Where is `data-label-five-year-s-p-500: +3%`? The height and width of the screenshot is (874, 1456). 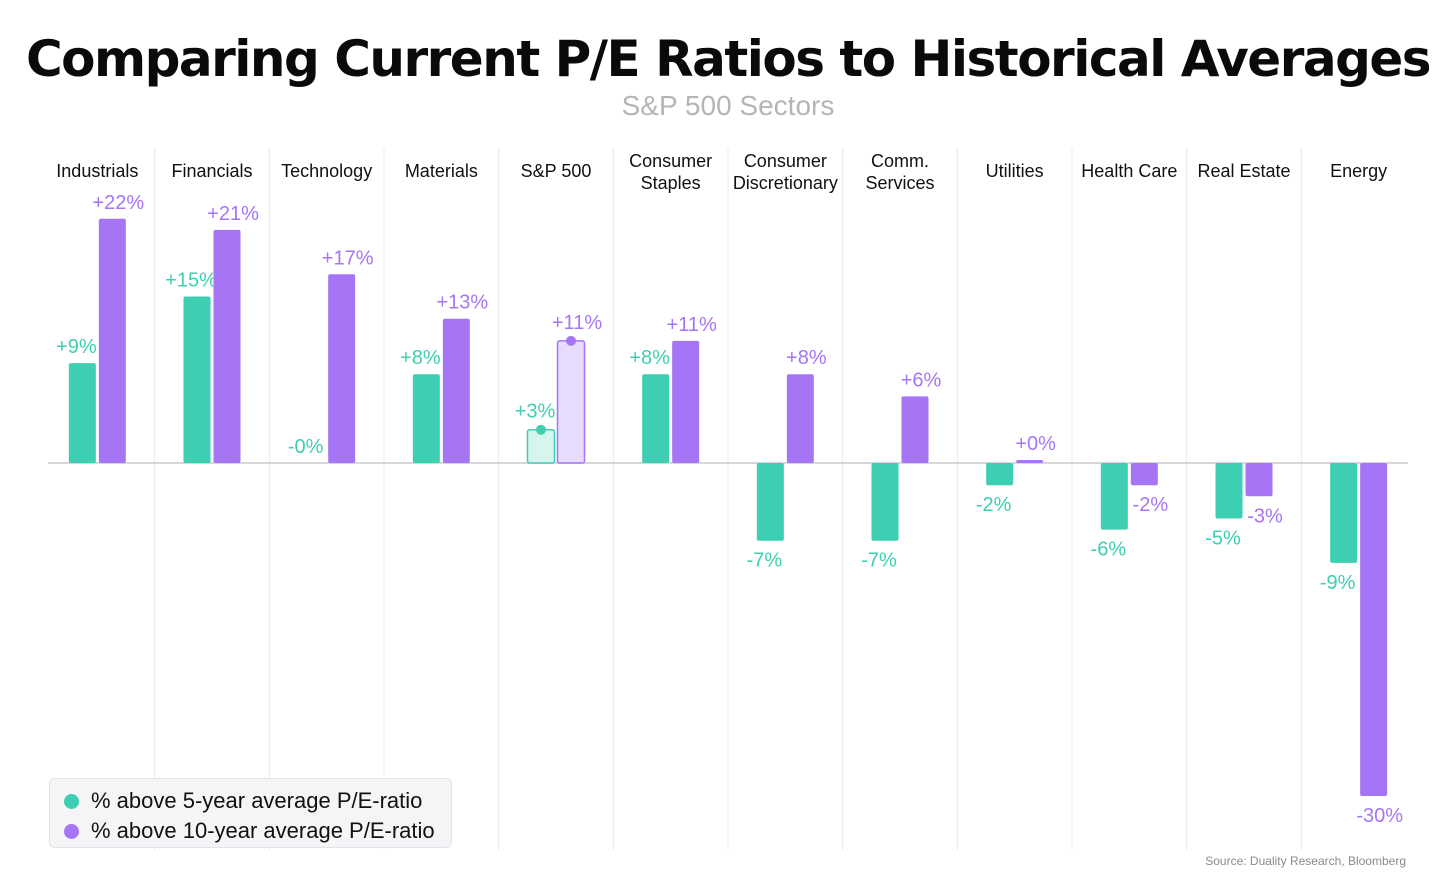 data-label-five-year-s-p-500: +3% is located at coordinates (535, 412).